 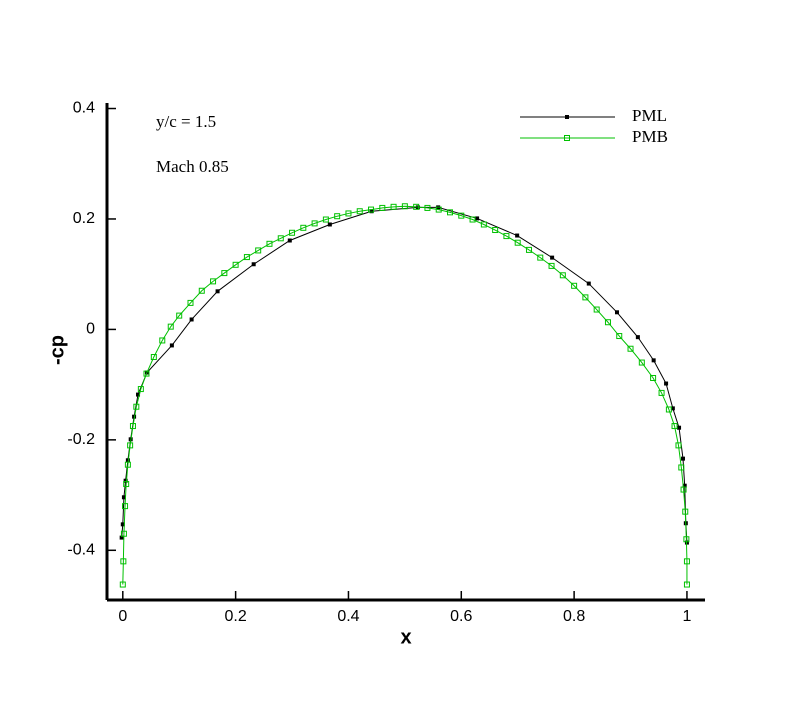 What do you see at coordinates (574, 616) in the screenshot?
I see `x-tick-label: 0.8` at bounding box center [574, 616].